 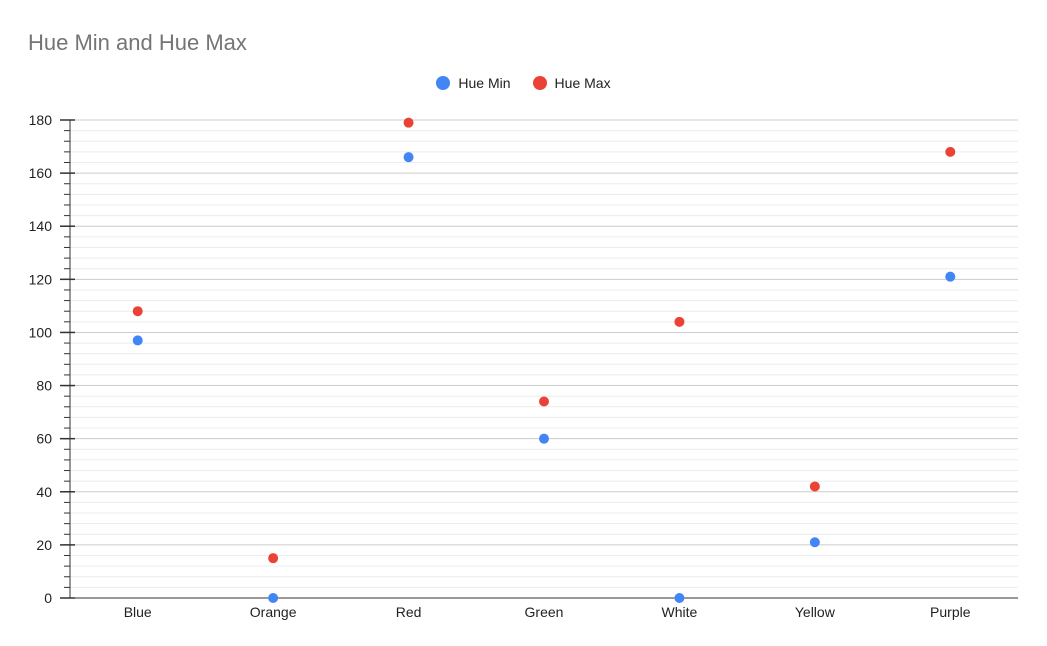 I want to click on y-tick-label: 120, so click(x=41, y=279).